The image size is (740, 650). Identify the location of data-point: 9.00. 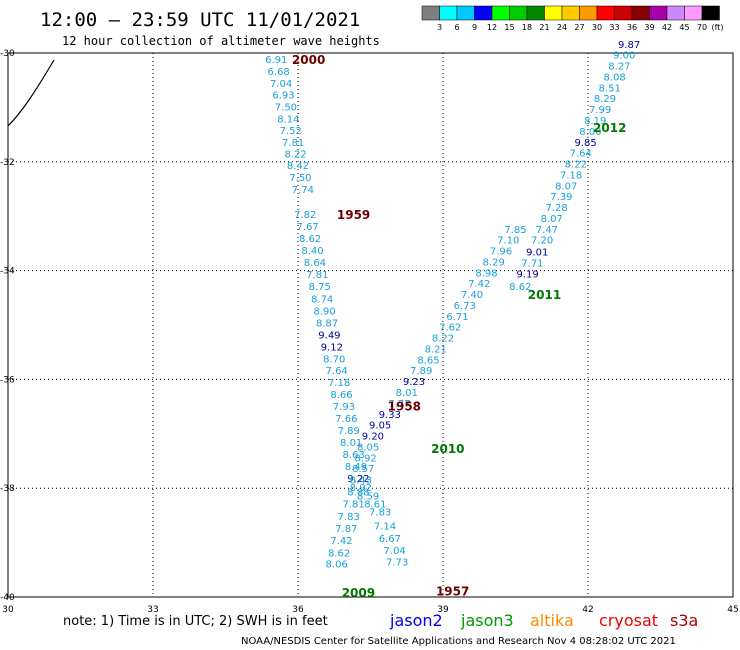
(624, 56).